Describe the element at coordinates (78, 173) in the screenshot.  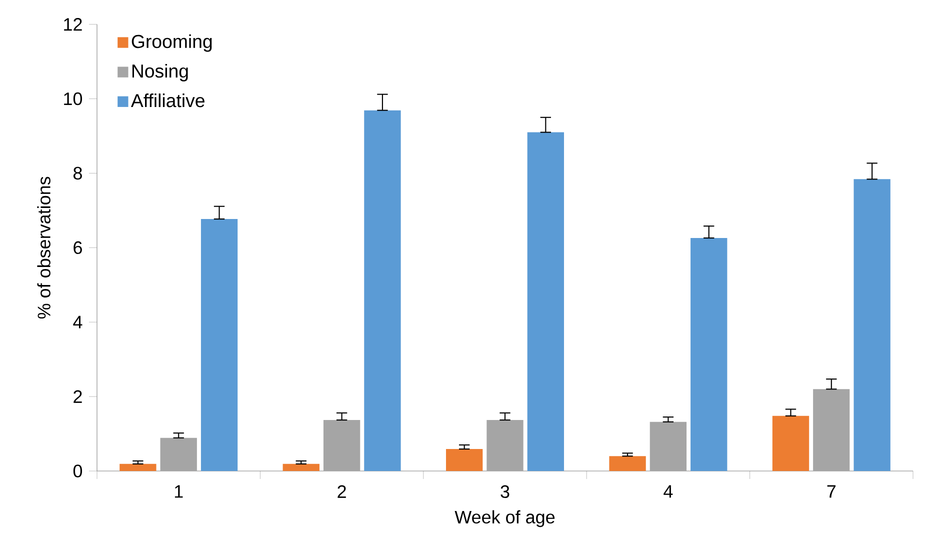
I see `y-tick-label: 8` at that location.